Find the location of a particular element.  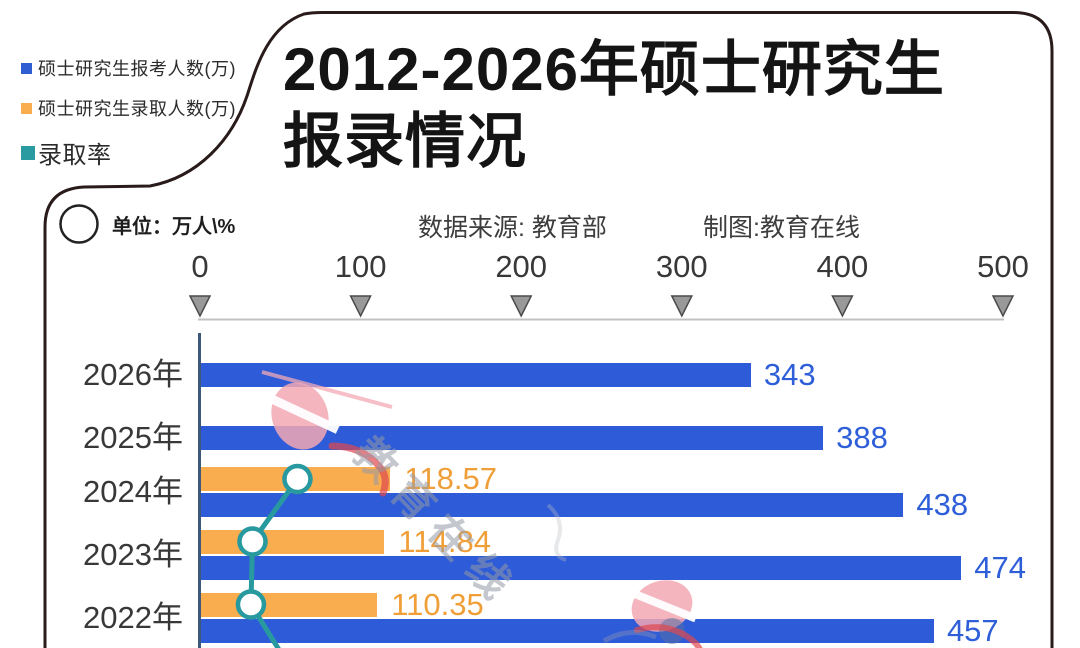

x-axis-tick-label: 200 is located at coordinates (521, 266).